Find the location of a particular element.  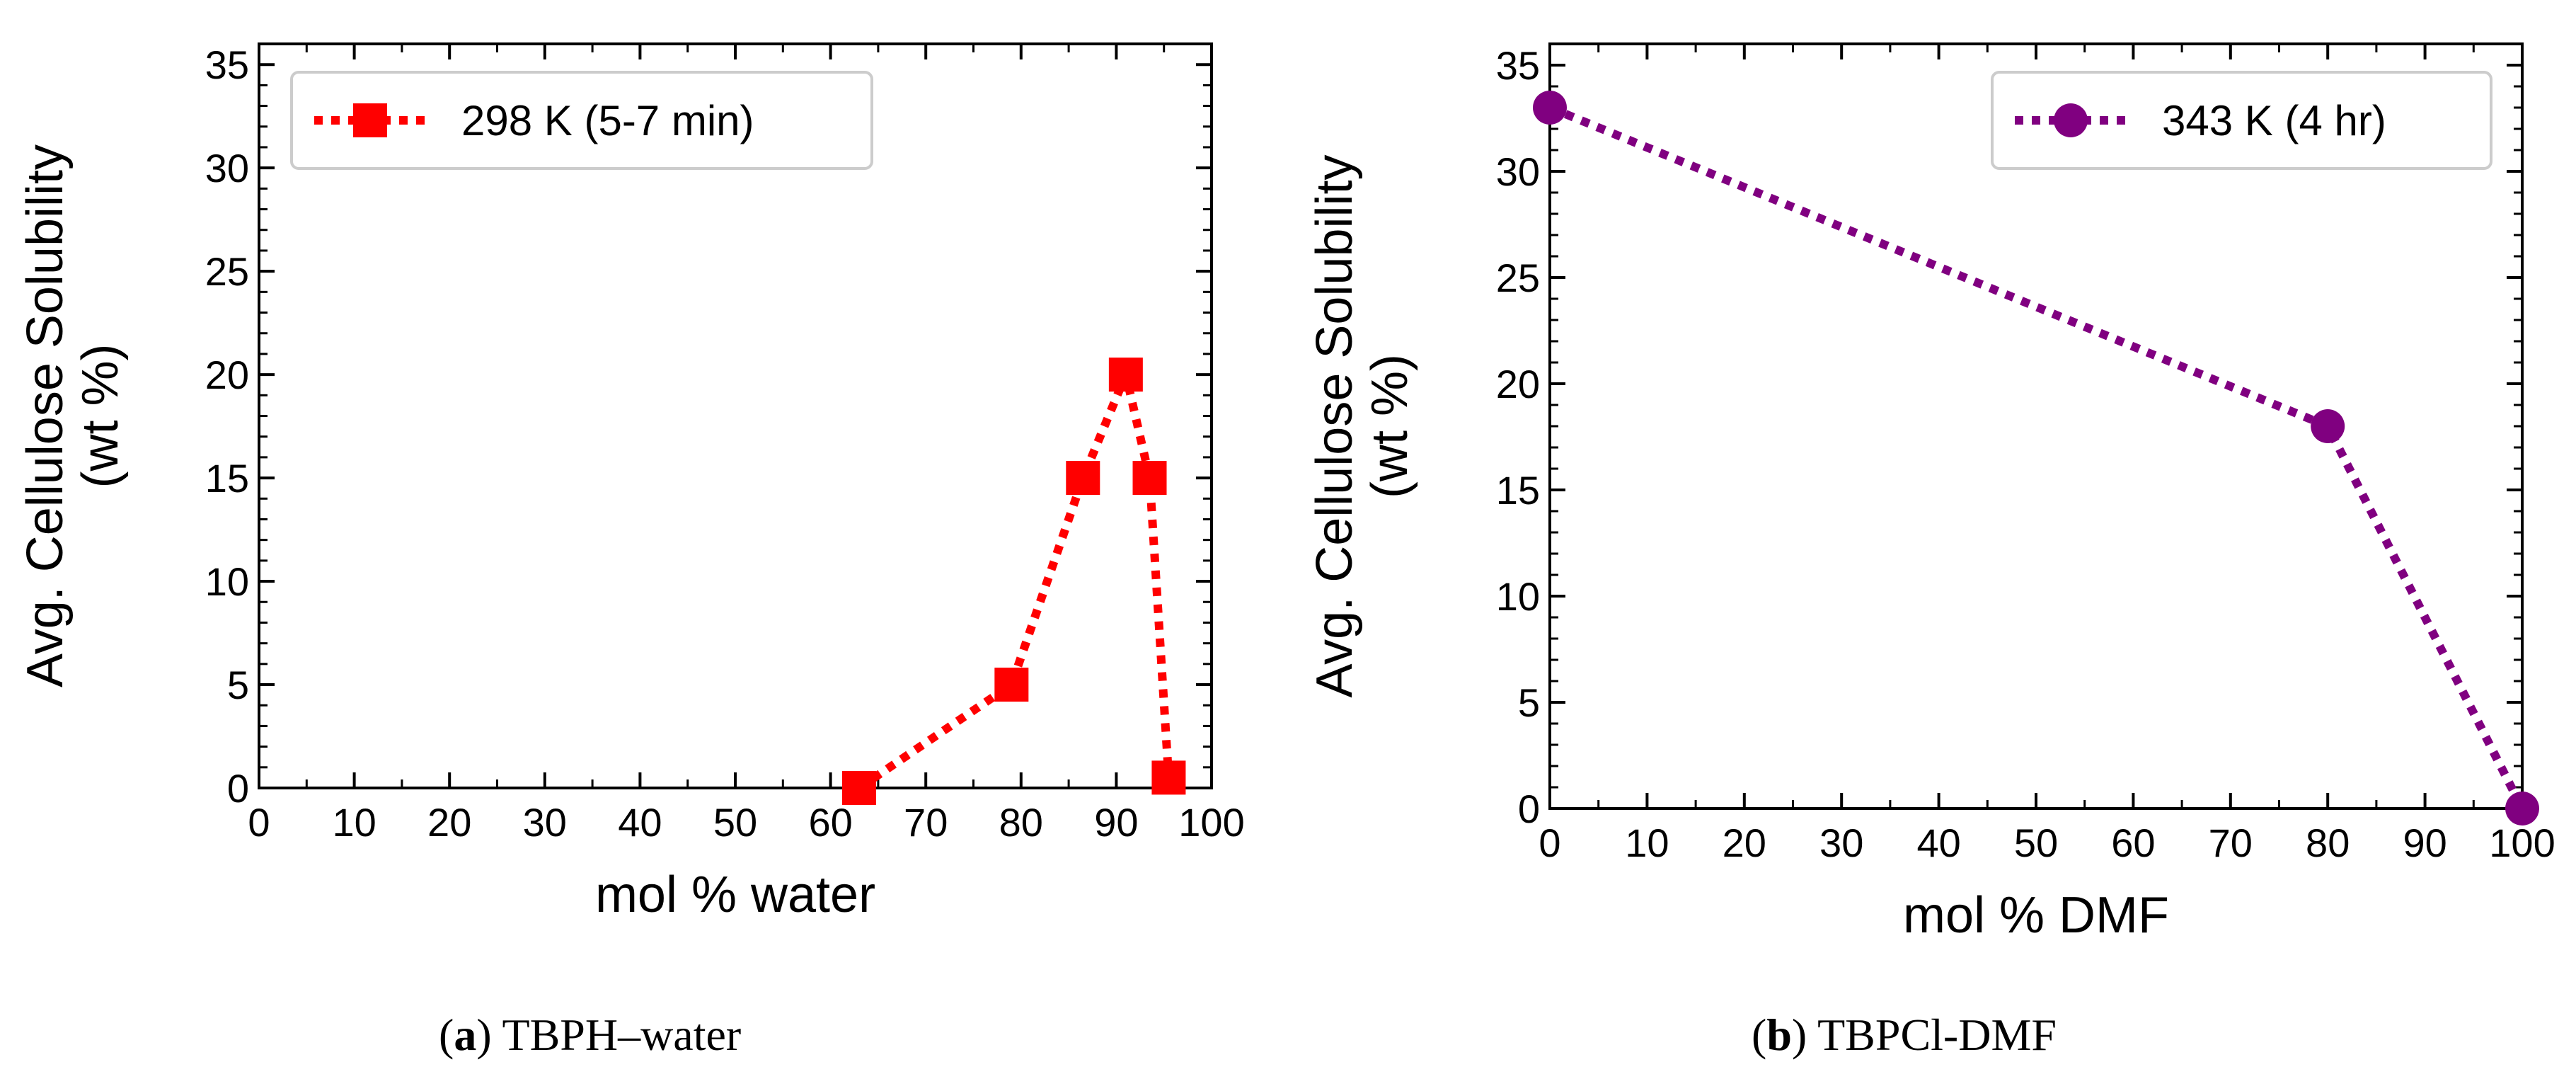

legend-label: 343 K (4 hr) is located at coordinates (2274, 120).